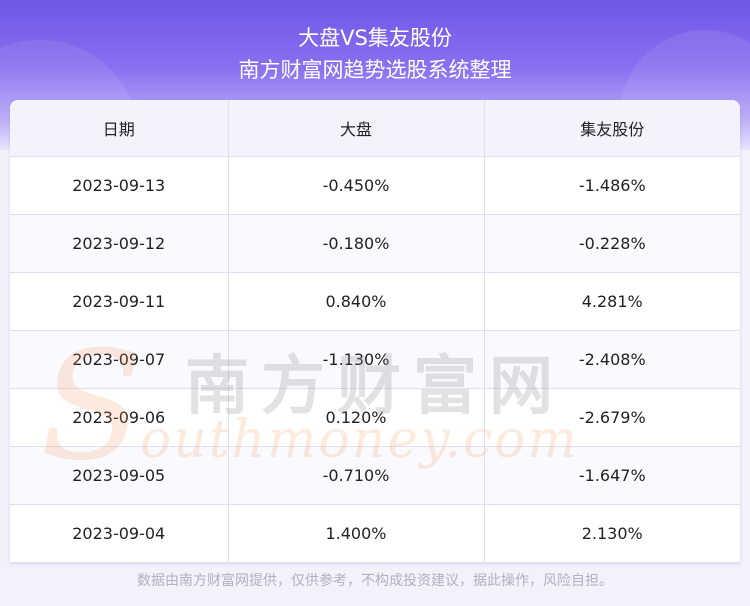 Image resolution: width=750 pixels, height=606 pixels. What do you see at coordinates (119, 301) in the screenshot?
I see `cell-date: 2023-09-11` at bounding box center [119, 301].